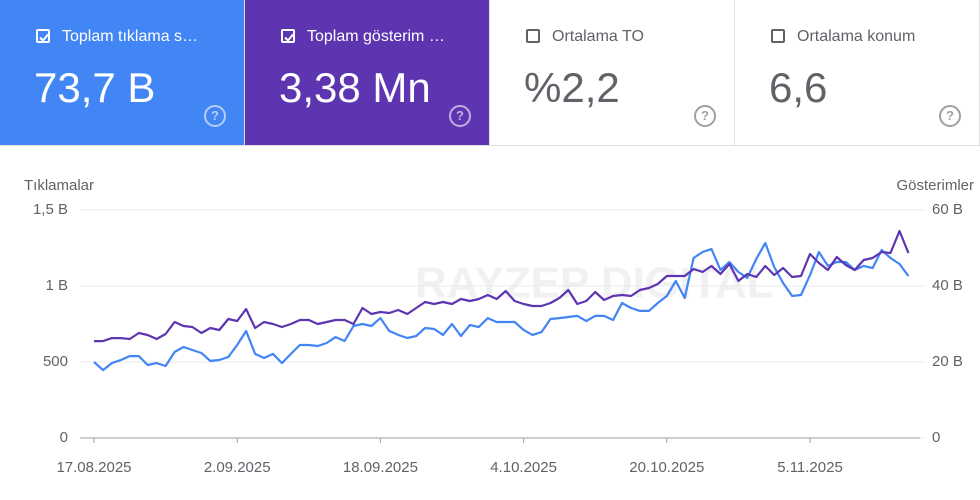 The image size is (980, 500). Describe the element at coordinates (856, 36) in the screenshot. I see `metric-label: Ortalama konum` at that location.